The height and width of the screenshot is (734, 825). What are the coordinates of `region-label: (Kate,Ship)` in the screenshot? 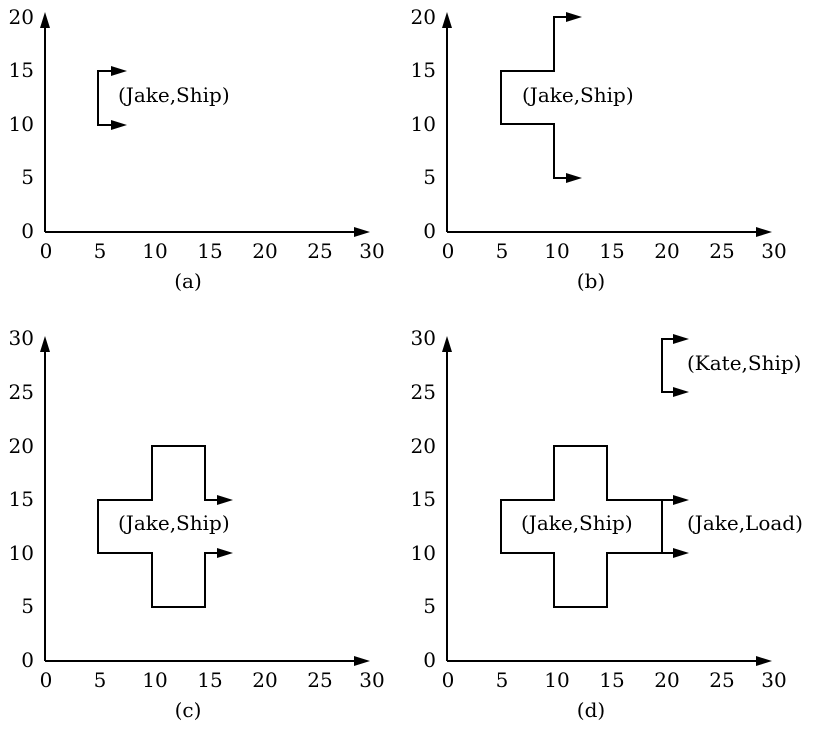 It's located at (744, 363).